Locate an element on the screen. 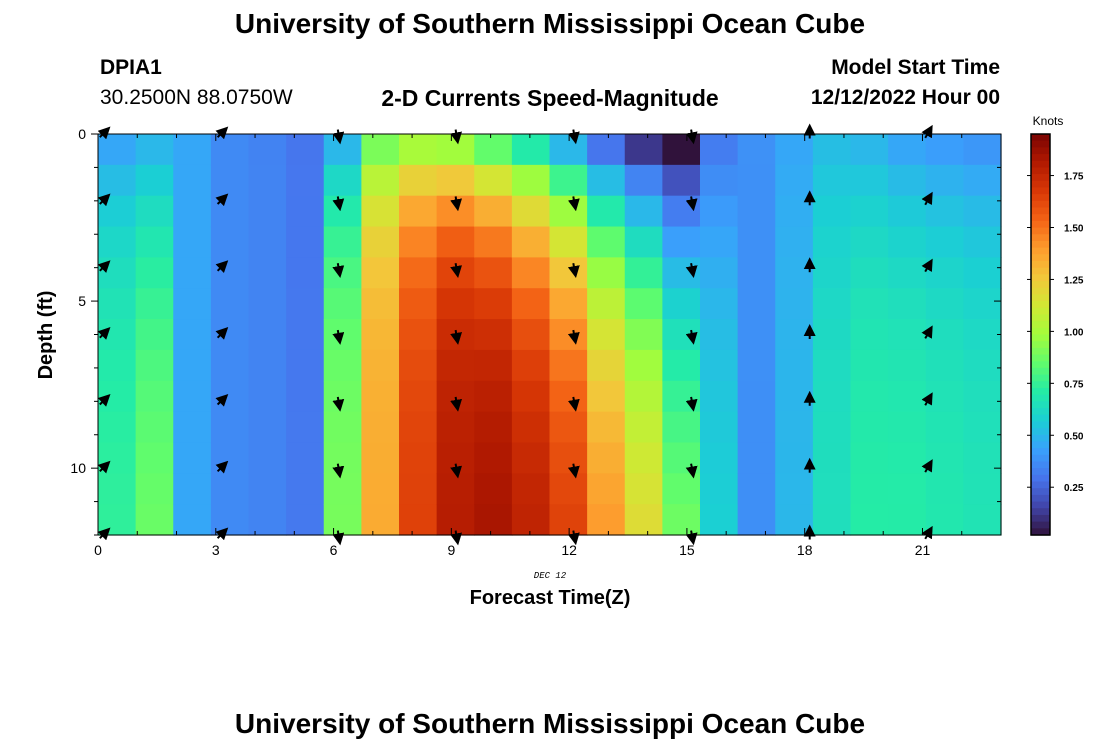 The width and height of the screenshot is (1100, 750). x-tick-label: 6 is located at coordinates (334, 550).